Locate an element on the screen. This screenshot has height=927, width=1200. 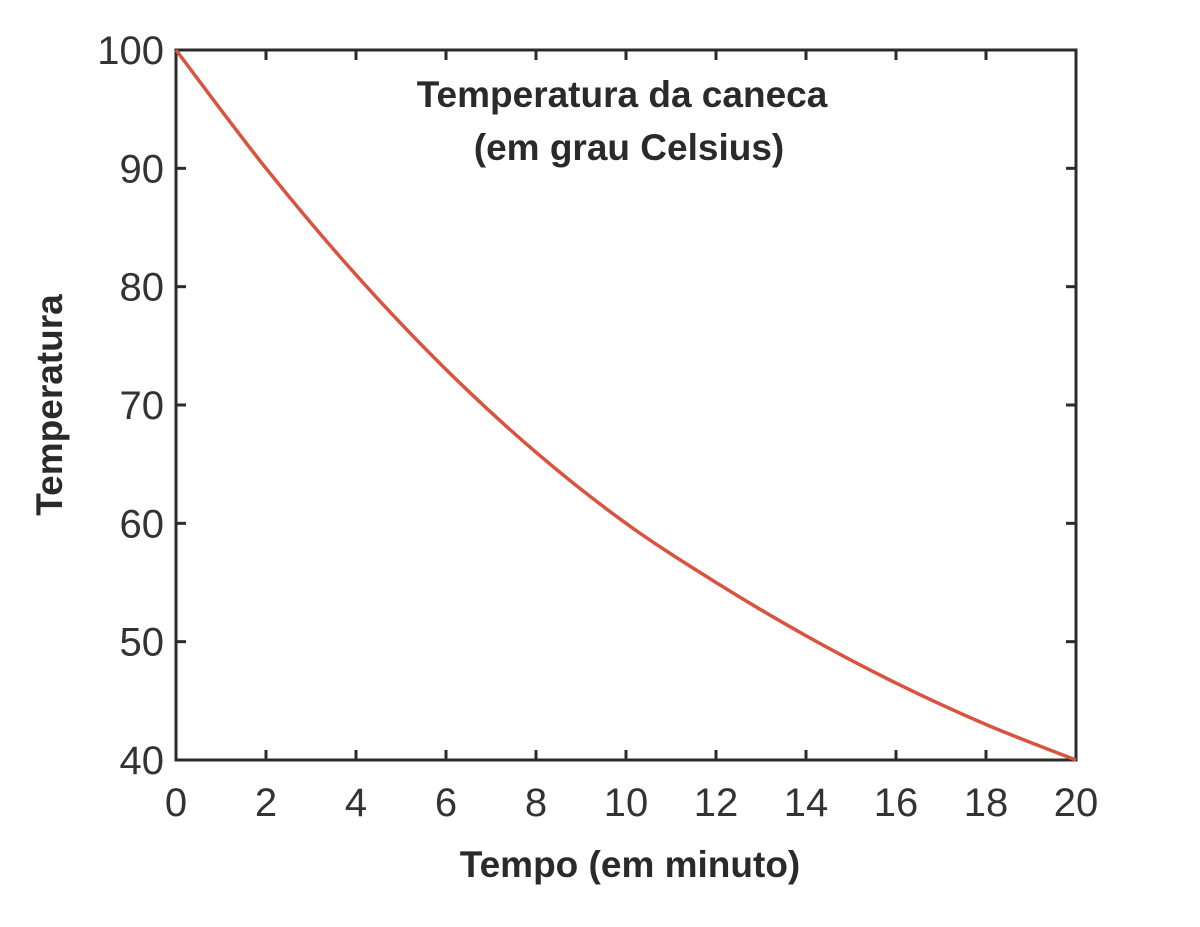
y-tick-label: 90 is located at coordinates (142, 169).